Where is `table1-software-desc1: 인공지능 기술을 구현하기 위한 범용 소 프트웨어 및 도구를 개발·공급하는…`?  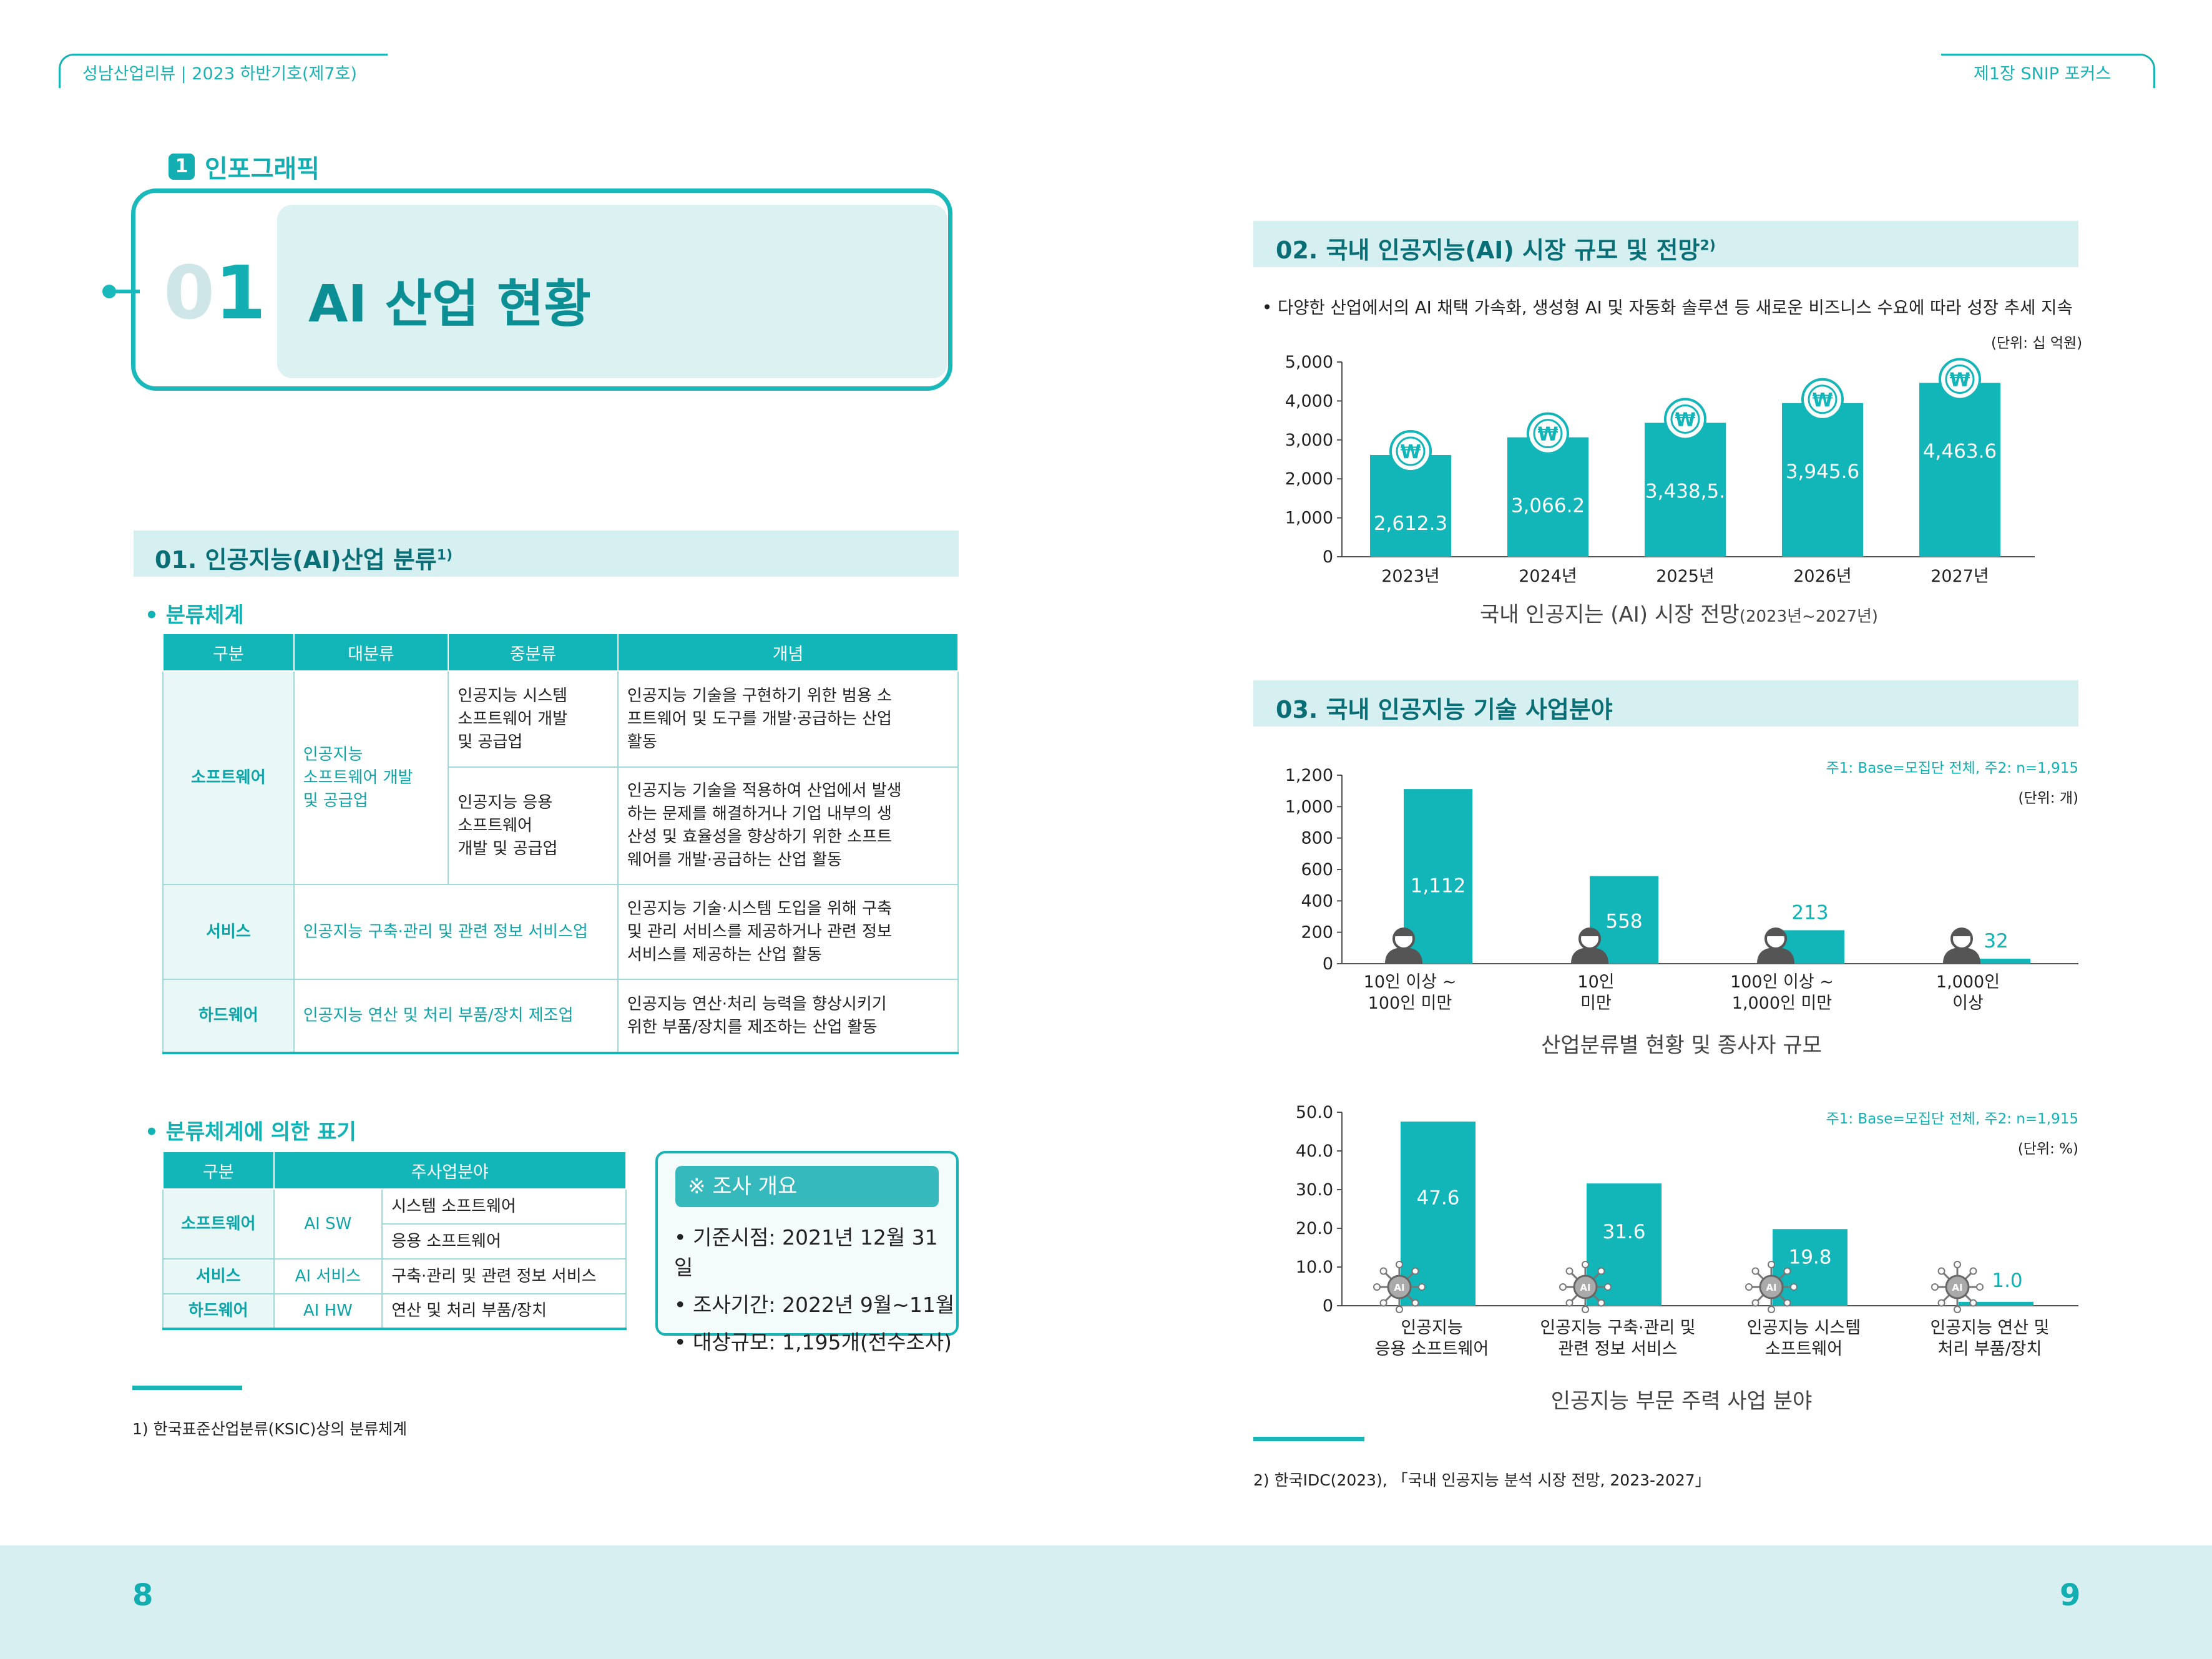
table1-software-desc1: 인공지능 기술을 구현하기 위한 범용 소 프트웨어 및 도구를 개발·공급하는… is located at coordinates (788, 719).